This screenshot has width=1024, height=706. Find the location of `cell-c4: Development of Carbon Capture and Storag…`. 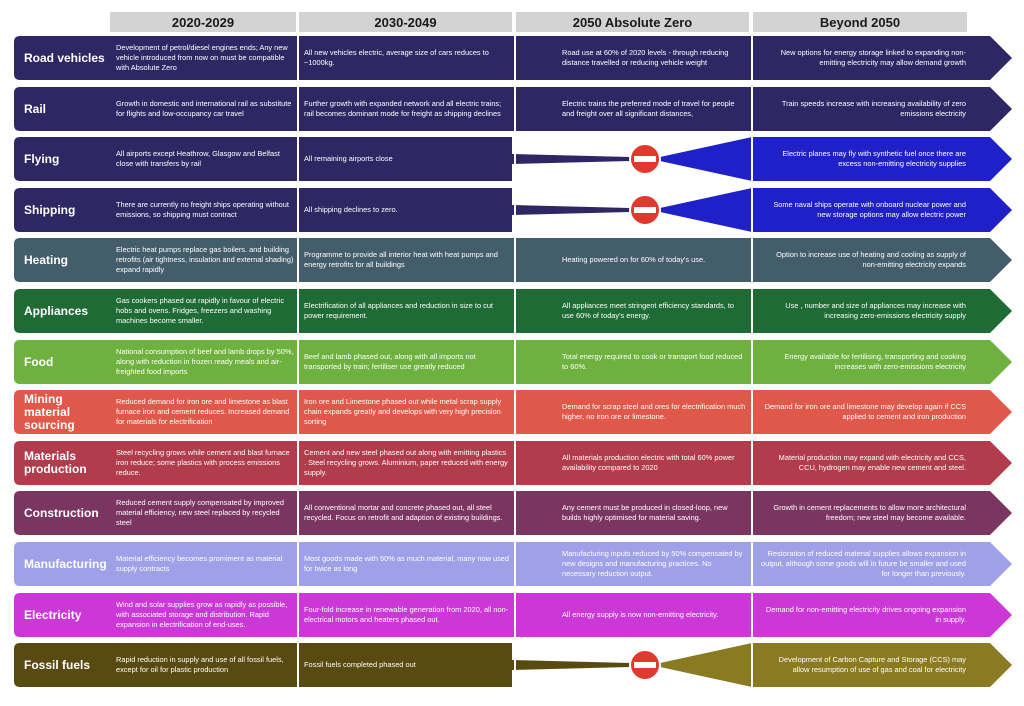

cell-c4: Development of Carbon Capture and Storag… is located at coordinates (872, 664).